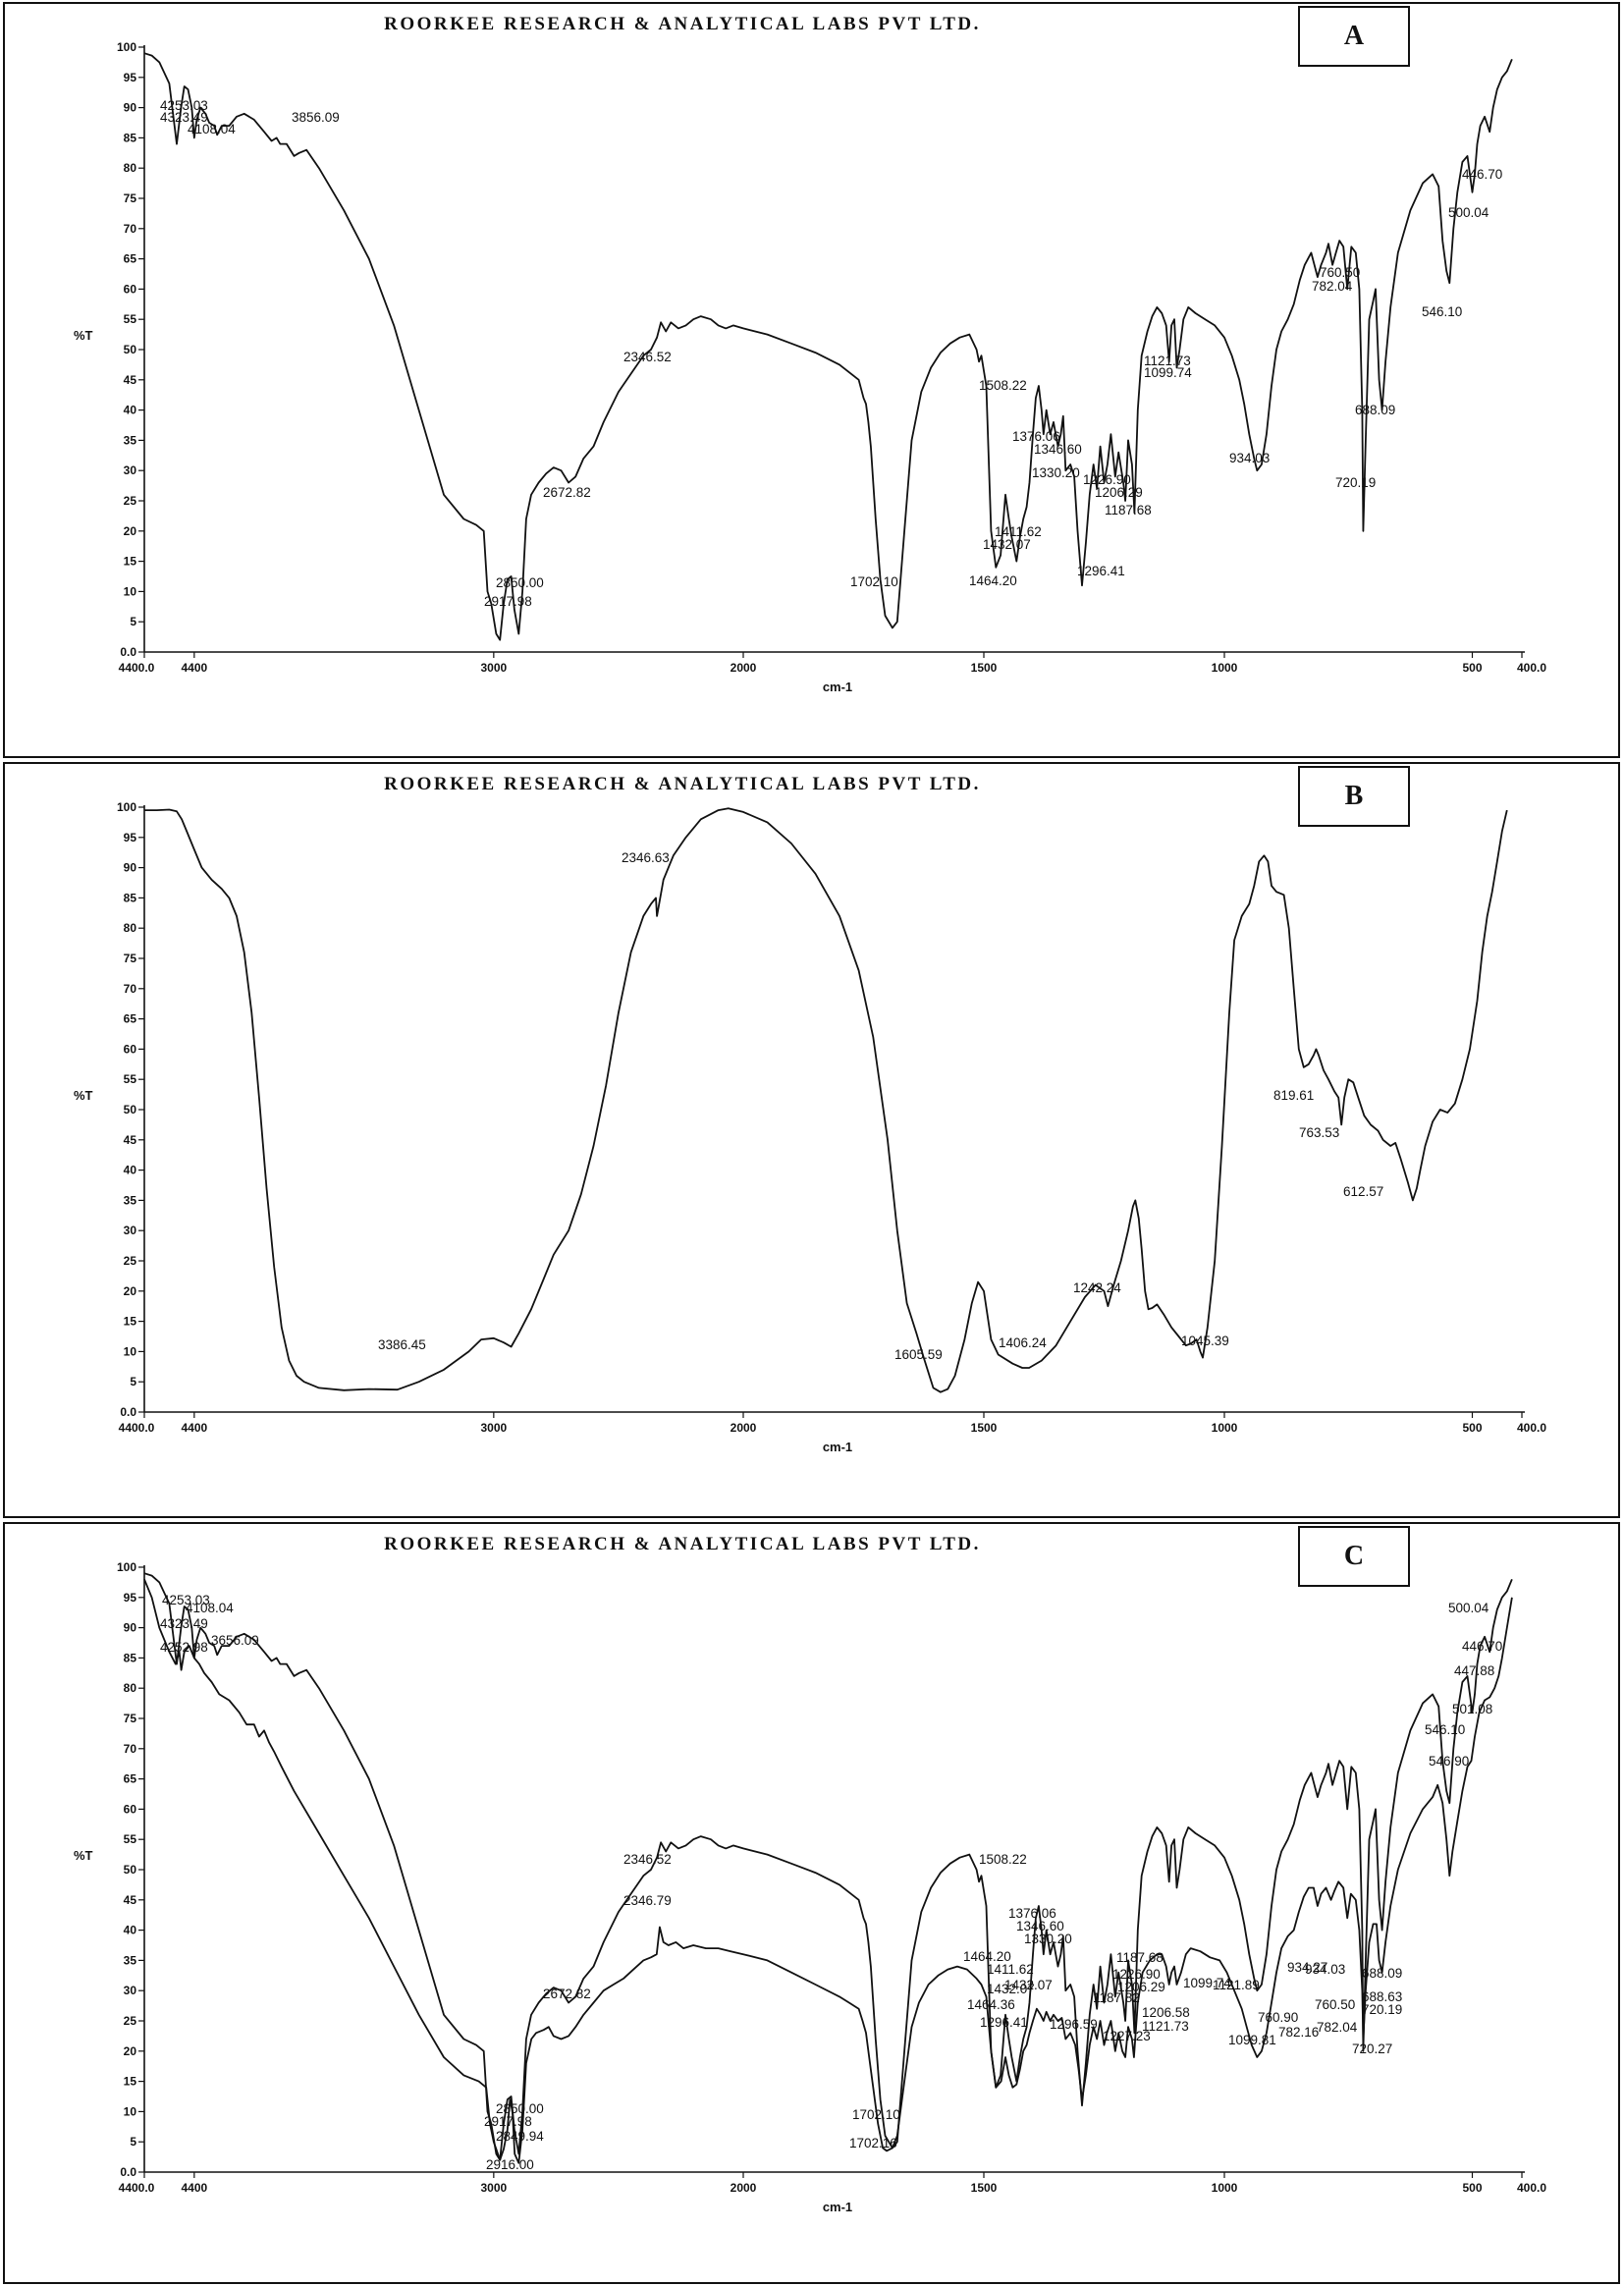  What do you see at coordinates (130, 1170) in the screenshot?
I see `y-tick-label: 40` at bounding box center [130, 1170].